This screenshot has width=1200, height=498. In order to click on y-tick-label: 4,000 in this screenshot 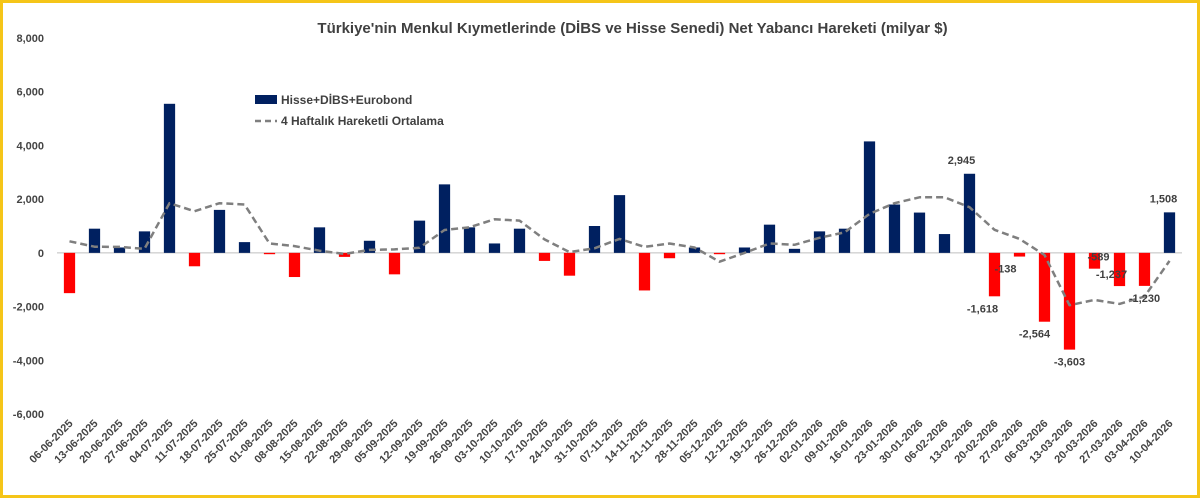, I will do `click(30, 146)`.